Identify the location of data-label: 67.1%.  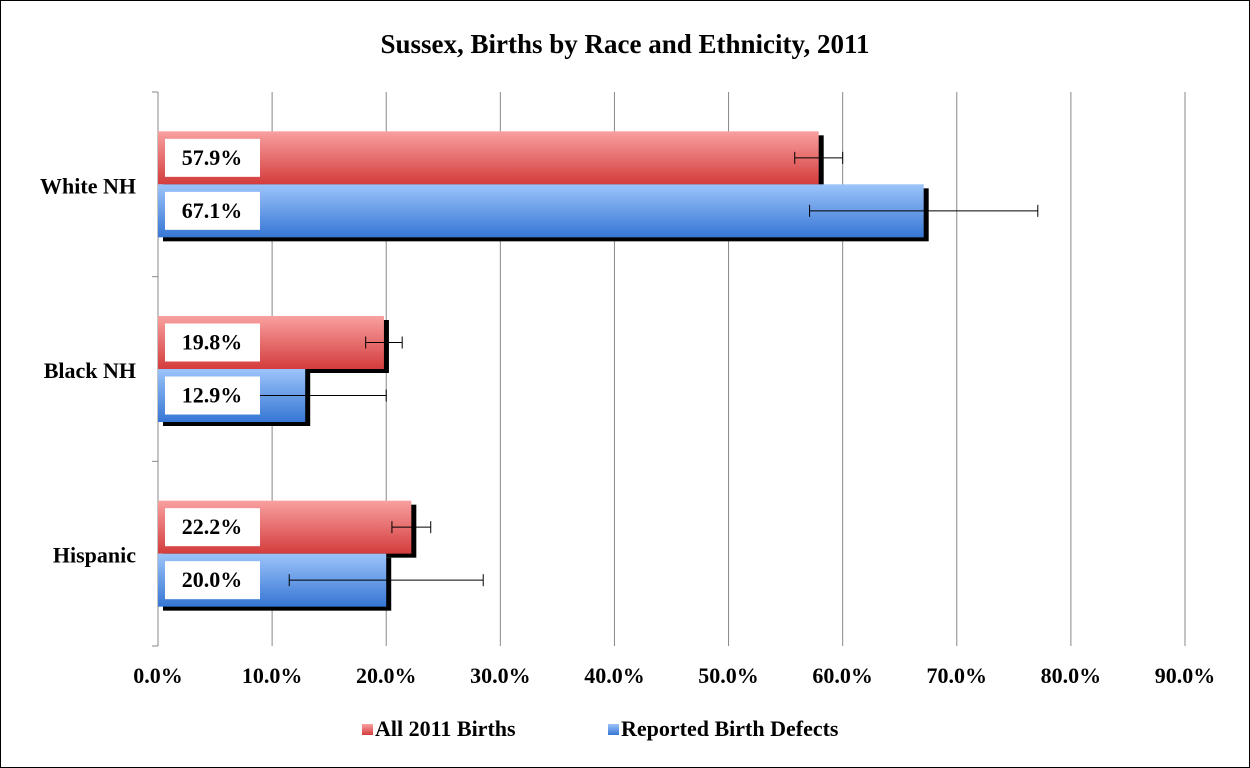
(212, 210).